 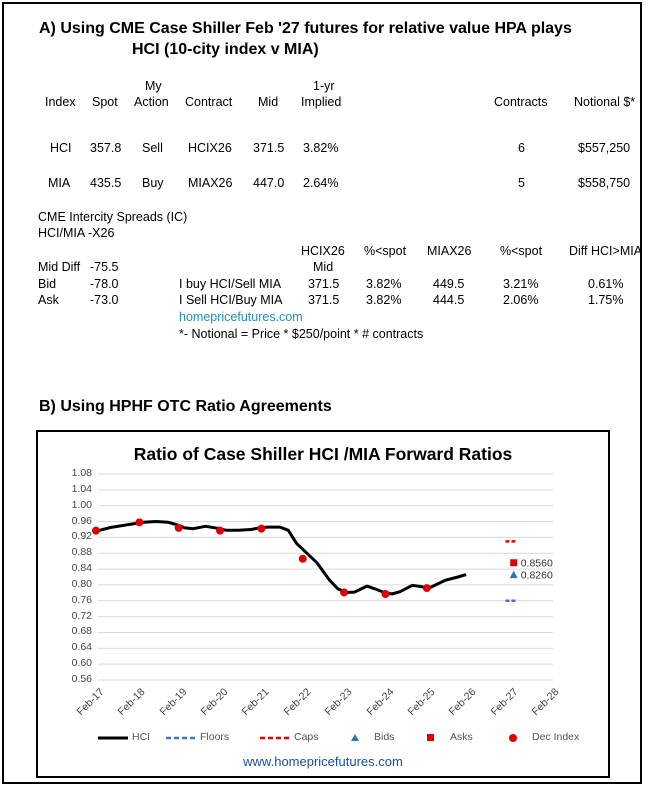 I want to click on header-contracts: Contracts, so click(x=521, y=102).